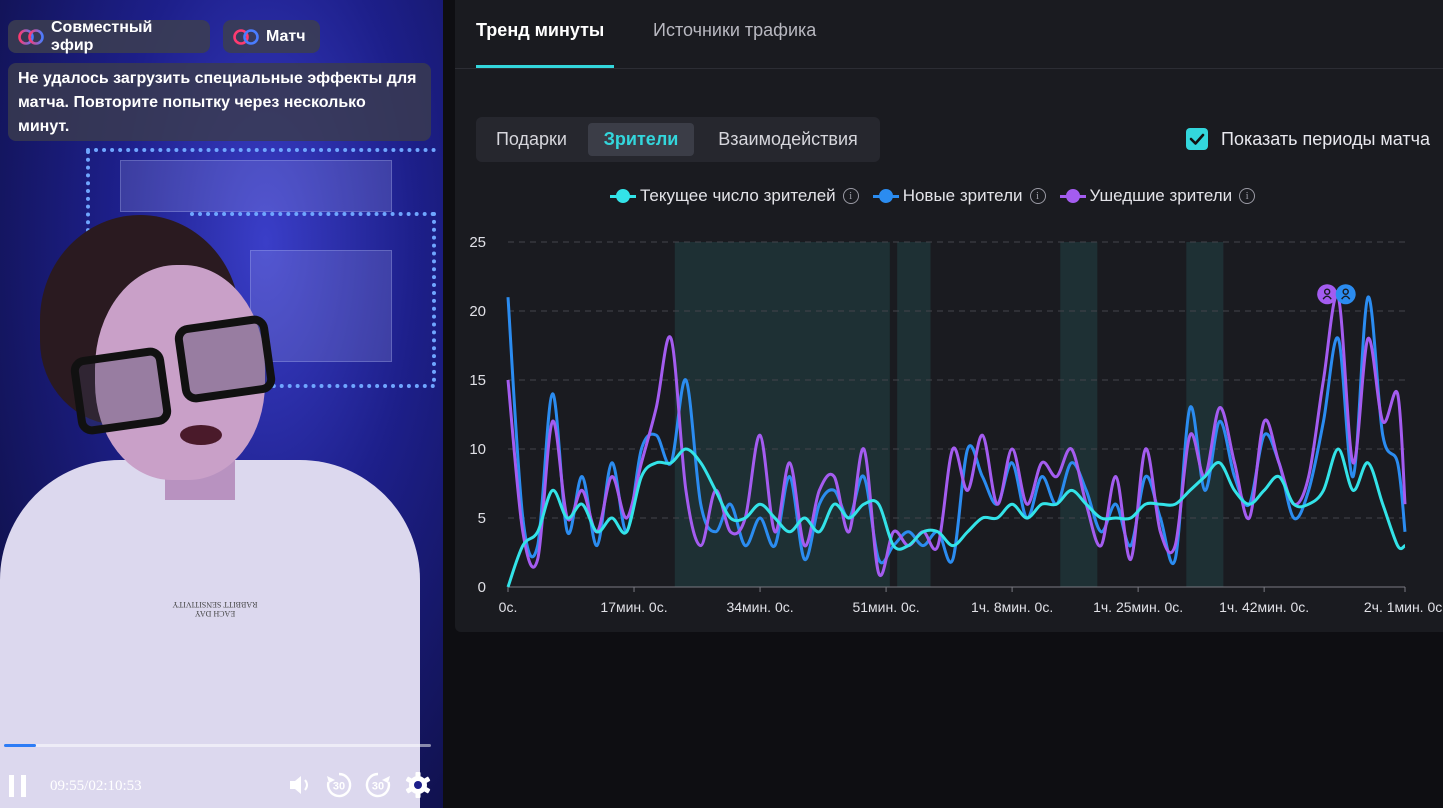 Image resolution: width=1443 pixels, height=808 pixels. Describe the element at coordinates (735, 30) in the screenshot. I see `tab-traffic-sources: Источники трафика` at that location.